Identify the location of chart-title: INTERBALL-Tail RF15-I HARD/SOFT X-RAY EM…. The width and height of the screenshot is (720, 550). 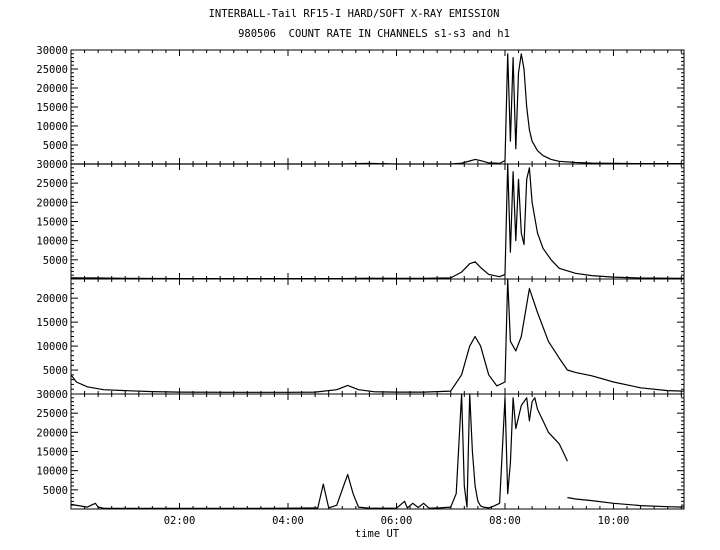
(354, 14).